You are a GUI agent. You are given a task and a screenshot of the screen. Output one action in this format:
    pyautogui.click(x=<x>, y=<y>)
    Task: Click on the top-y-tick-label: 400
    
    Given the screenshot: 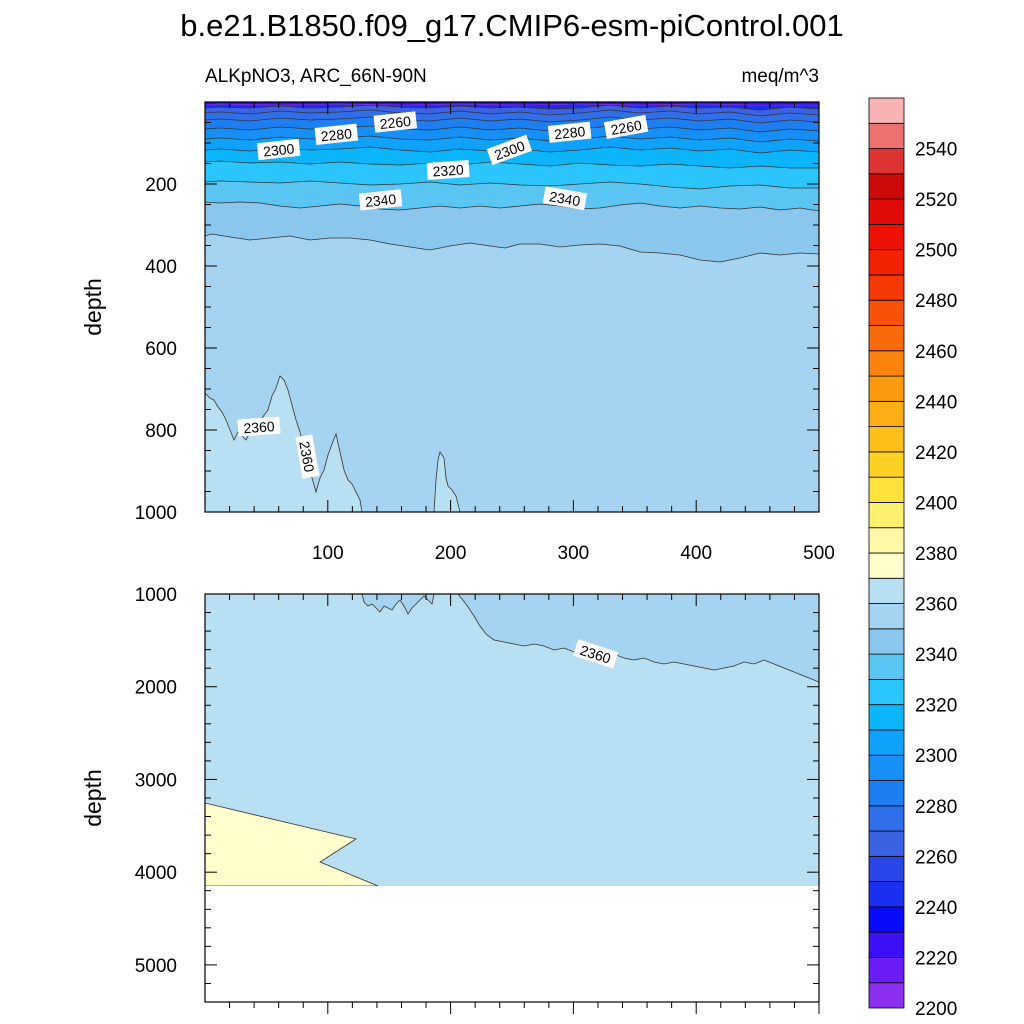 What is the action you would take?
    pyautogui.click(x=161, y=267)
    